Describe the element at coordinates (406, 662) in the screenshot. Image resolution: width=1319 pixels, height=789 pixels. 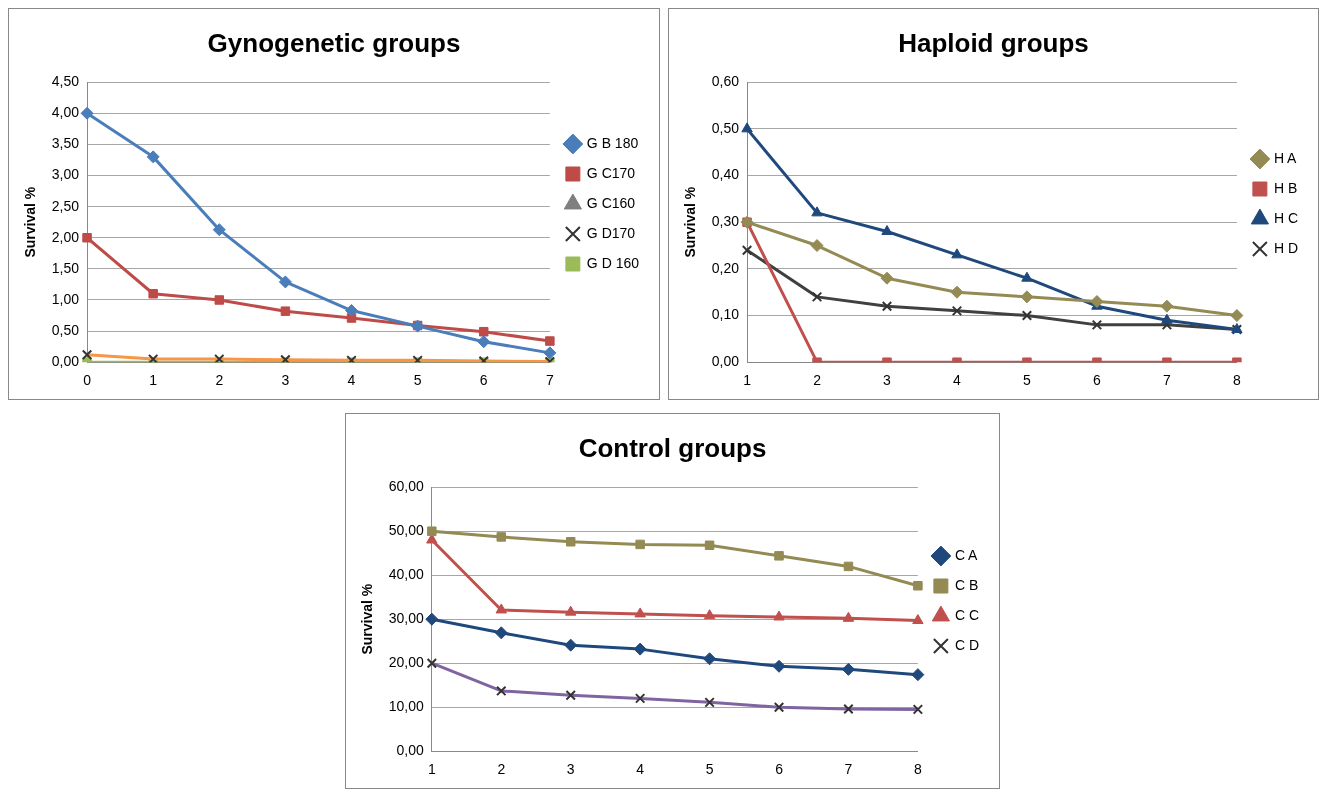
I see `y-tick-label: 20,00` at that location.